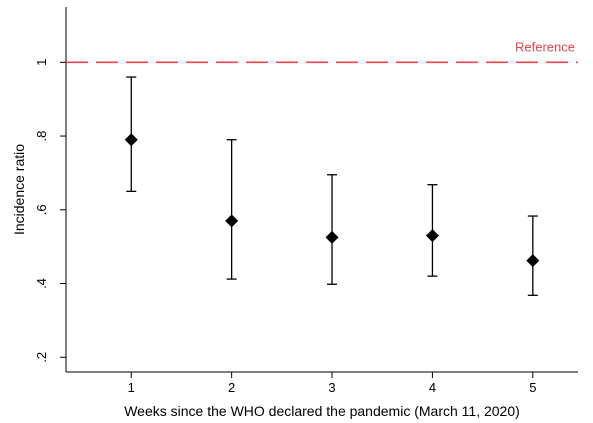  What do you see at coordinates (231, 387) in the screenshot?
I see `x-tick-label: 2` at bounding box center [231, 387].